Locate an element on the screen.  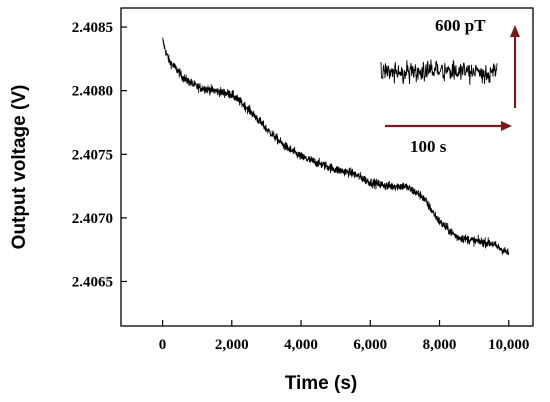
y-axis-ticks: 2.4065 2.4070 2.4075 2.4080 2.4085 is located at coordinates (99, 155).